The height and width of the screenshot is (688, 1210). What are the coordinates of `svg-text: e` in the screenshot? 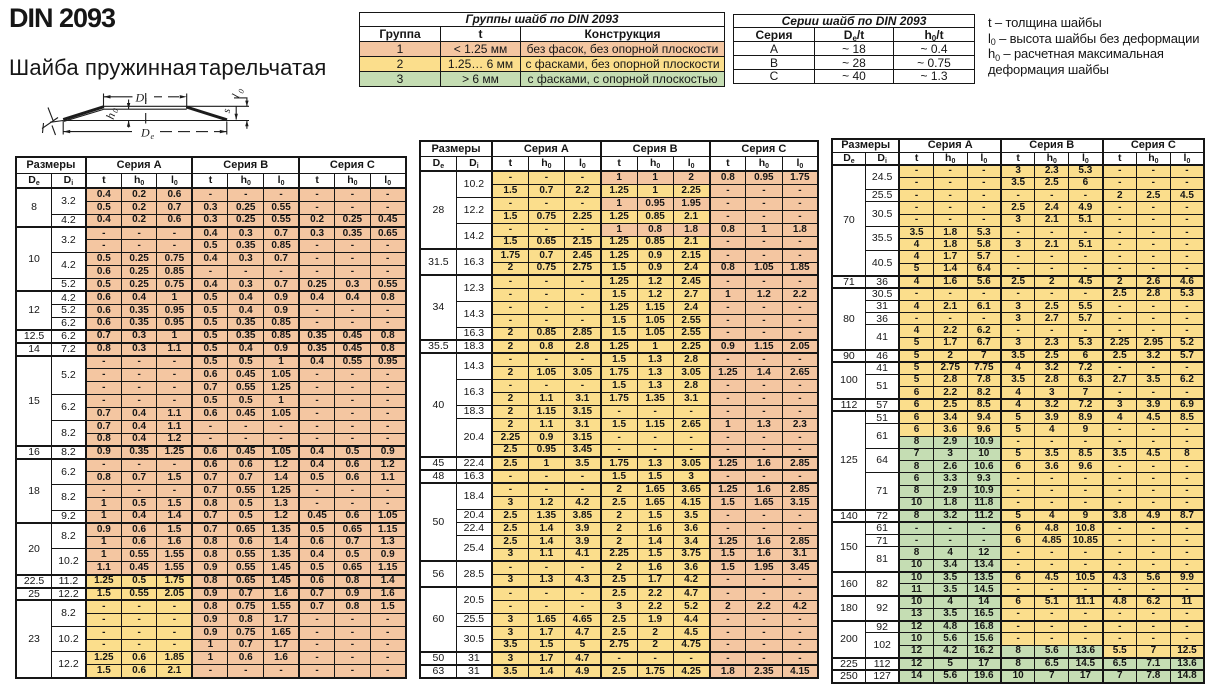 It's located at (153, 136).